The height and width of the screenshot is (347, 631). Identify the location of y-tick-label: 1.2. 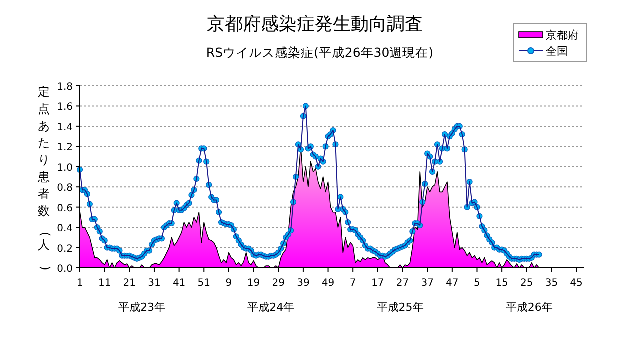
(65, 148).